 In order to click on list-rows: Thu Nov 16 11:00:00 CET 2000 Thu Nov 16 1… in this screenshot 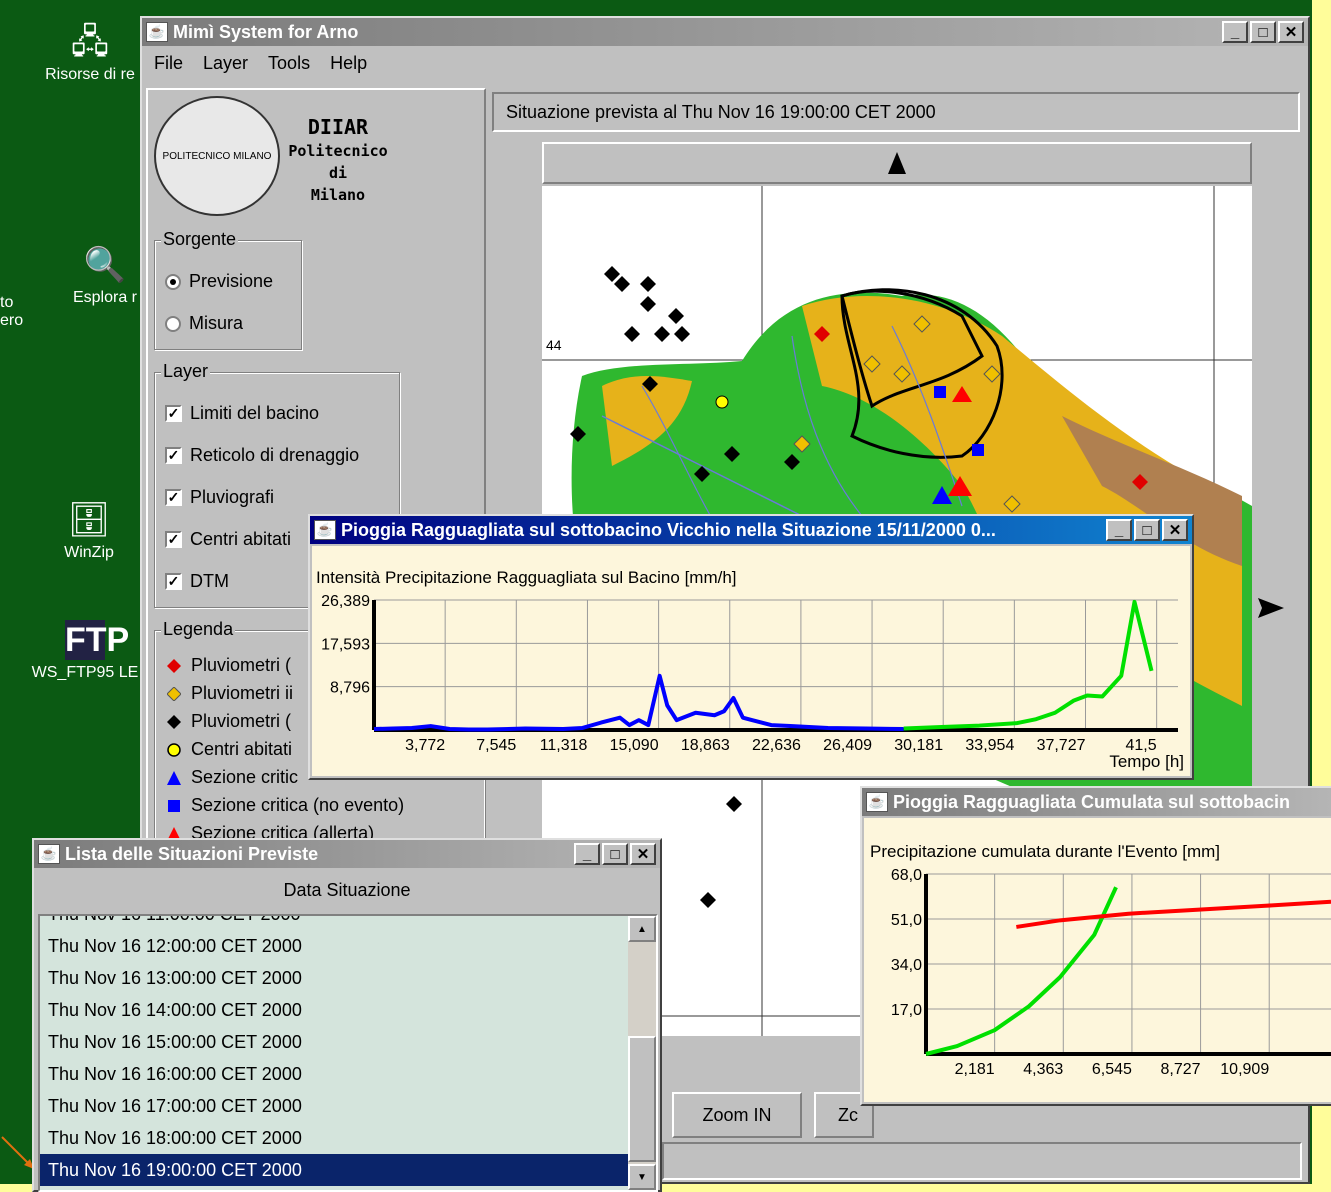, I will do `click(334, 1050)`.